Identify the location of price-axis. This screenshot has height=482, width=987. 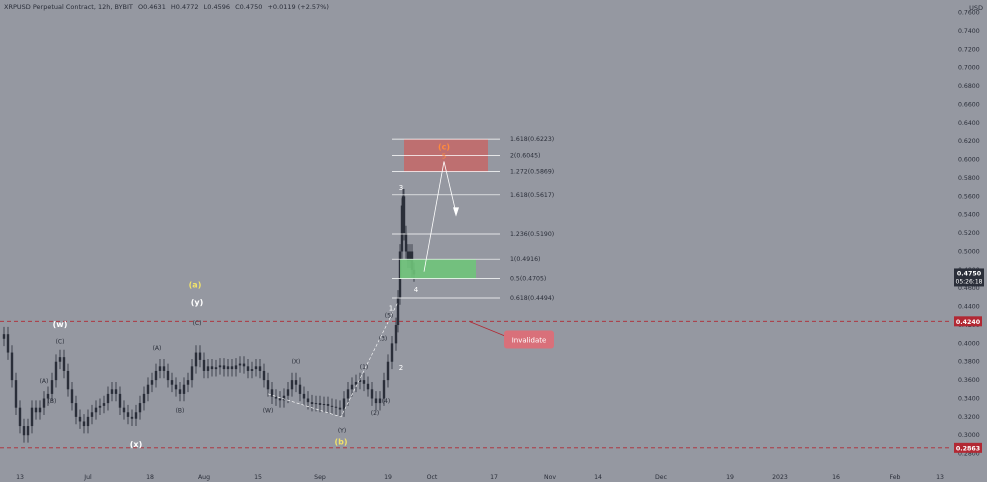
(969, 241).